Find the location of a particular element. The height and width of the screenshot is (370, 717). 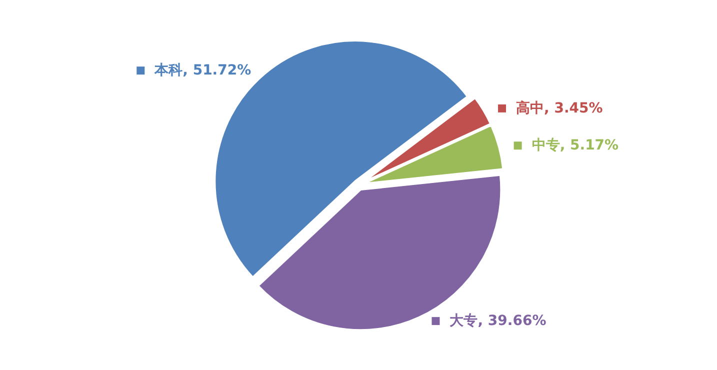

legend-label: 大专 is located at coordinates (464, 321).